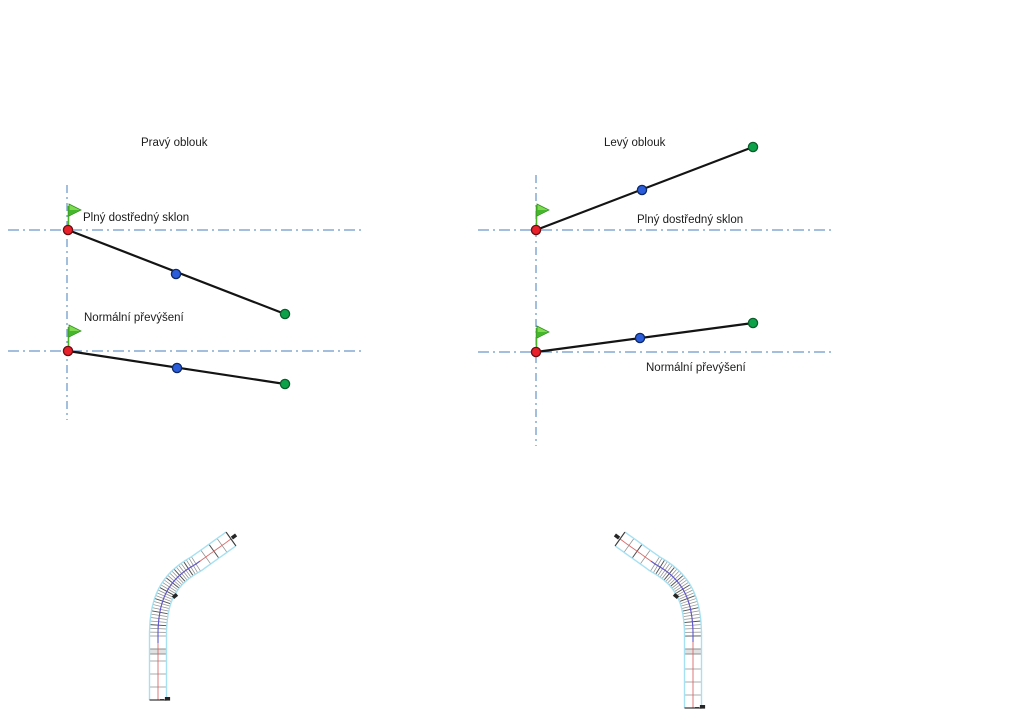 This screenshot has height=720, width=1024. I want to click on diagram-title-levy-oblouk: Levý oblouk, so click(635, 143).